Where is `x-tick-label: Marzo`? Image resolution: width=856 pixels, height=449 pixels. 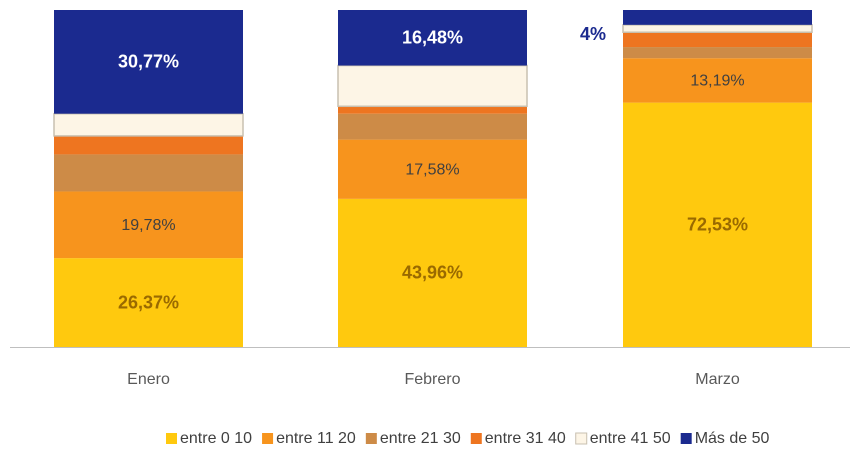
x-tick-label: Marzo is located at coordinates (717, 379).